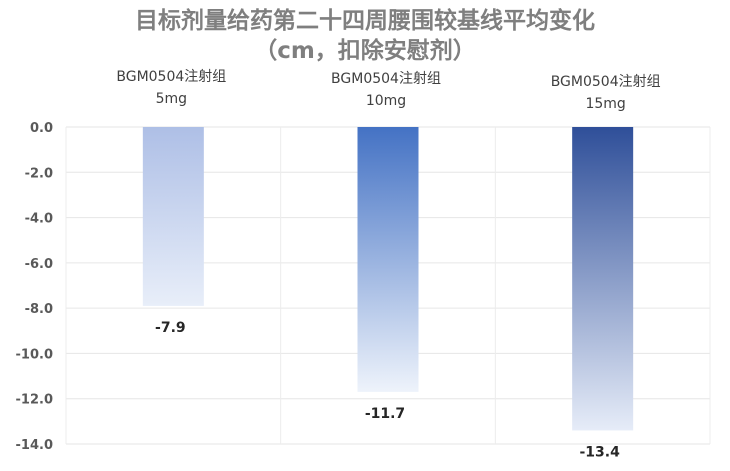  Describe the element at coordinates (41, 128) in the screenshot. I see `y-tick-label: 0.0` at that location.